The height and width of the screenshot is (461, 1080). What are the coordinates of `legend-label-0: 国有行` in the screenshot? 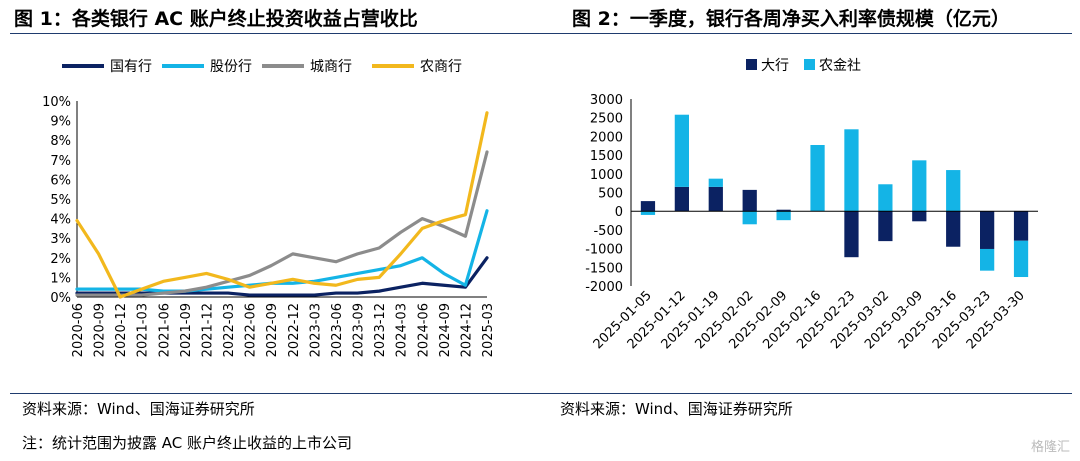 It's located at (131, 67).